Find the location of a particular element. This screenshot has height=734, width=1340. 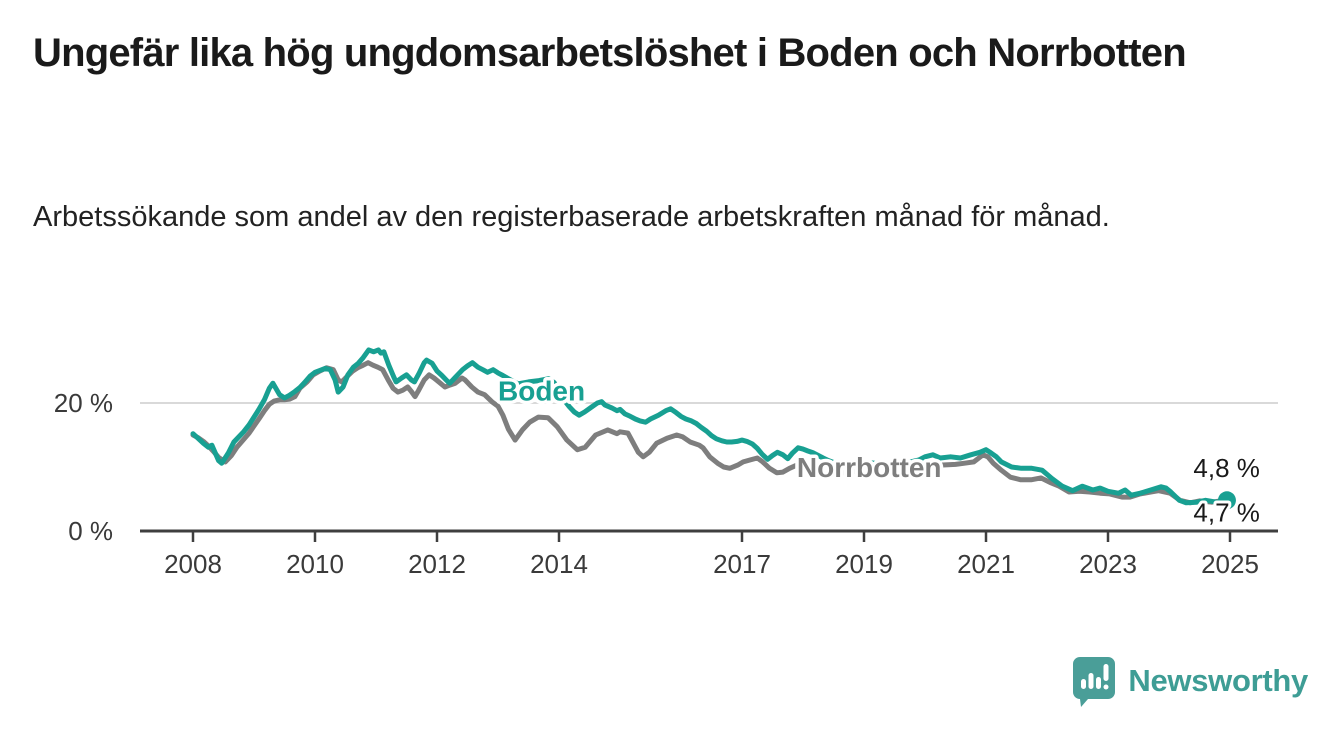

x-axis-label-2019: 2019 is located at coordinates (864, 564).